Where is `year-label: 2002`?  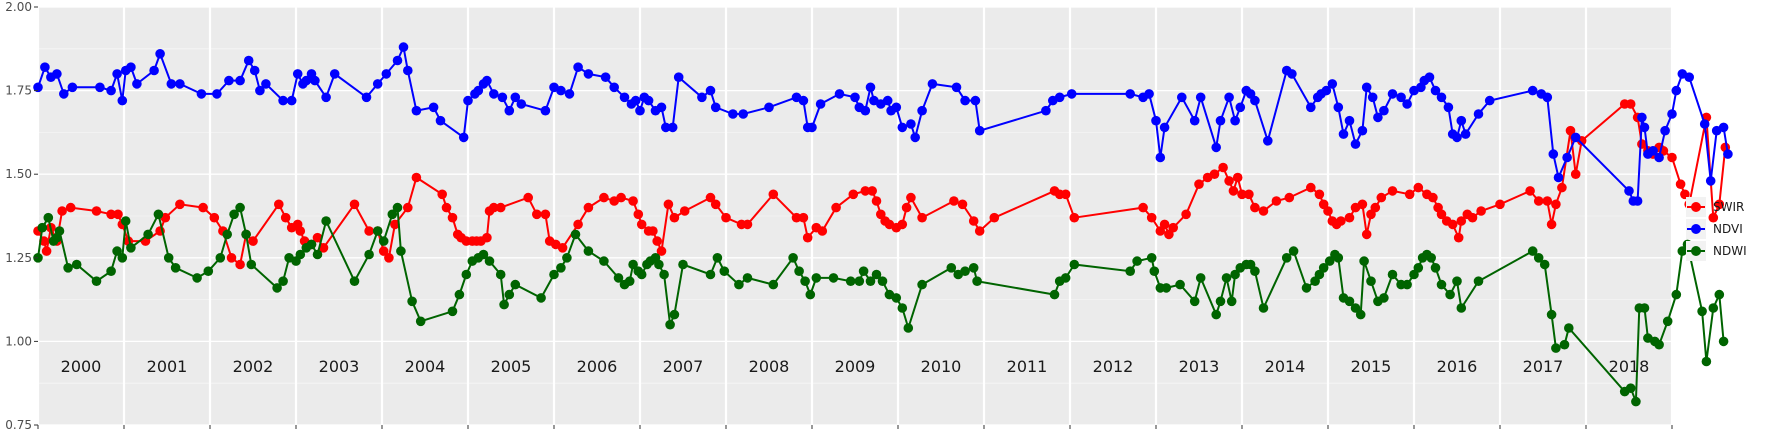
year-label: 2002 is located at coordinates (253, 366).